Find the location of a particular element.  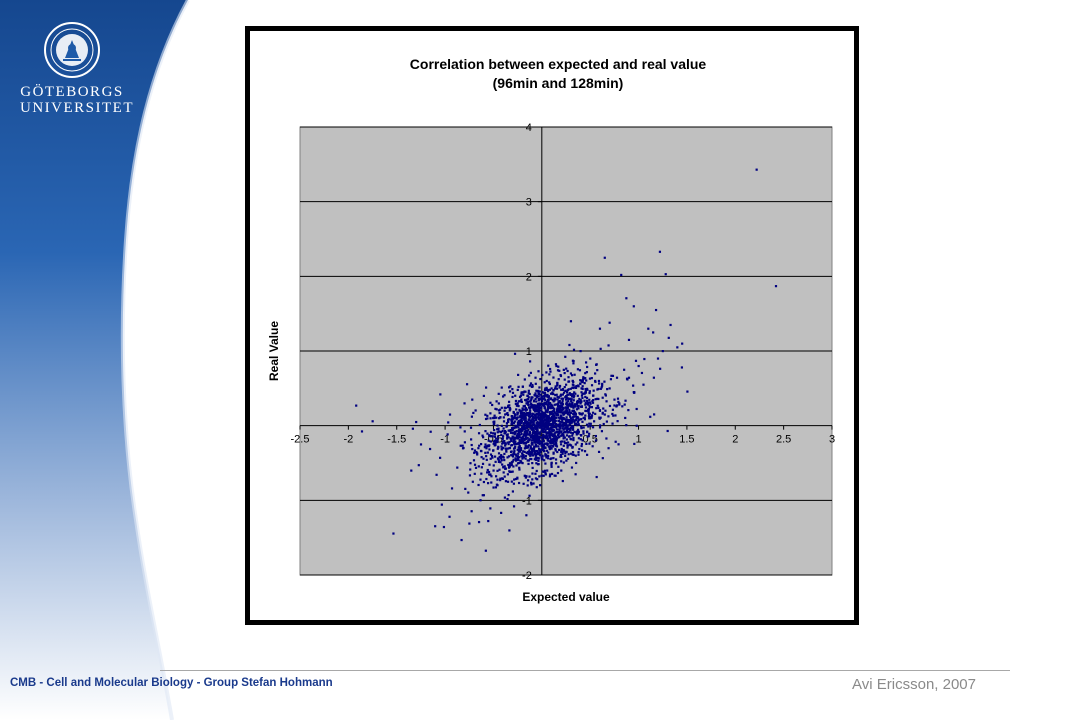

x-tick-label: 0.5 is located at coordinates (590, 440).